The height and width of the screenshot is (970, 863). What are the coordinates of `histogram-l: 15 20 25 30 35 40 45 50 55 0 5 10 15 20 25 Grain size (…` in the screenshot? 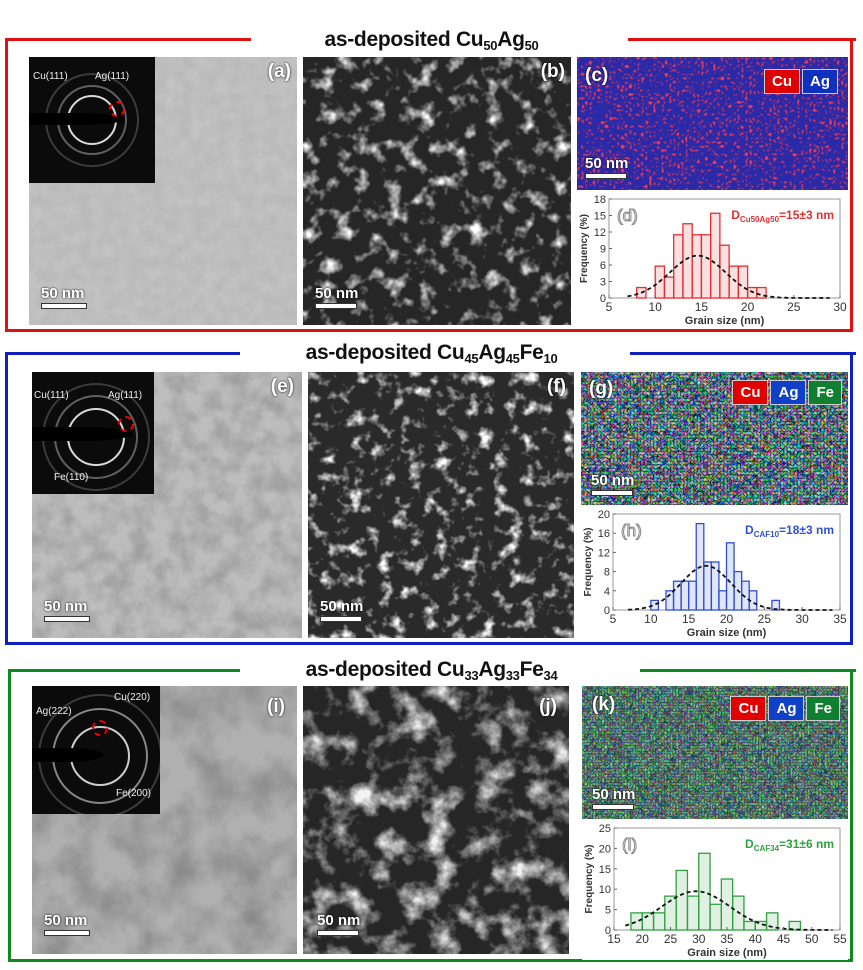 It's located at (715, 891).